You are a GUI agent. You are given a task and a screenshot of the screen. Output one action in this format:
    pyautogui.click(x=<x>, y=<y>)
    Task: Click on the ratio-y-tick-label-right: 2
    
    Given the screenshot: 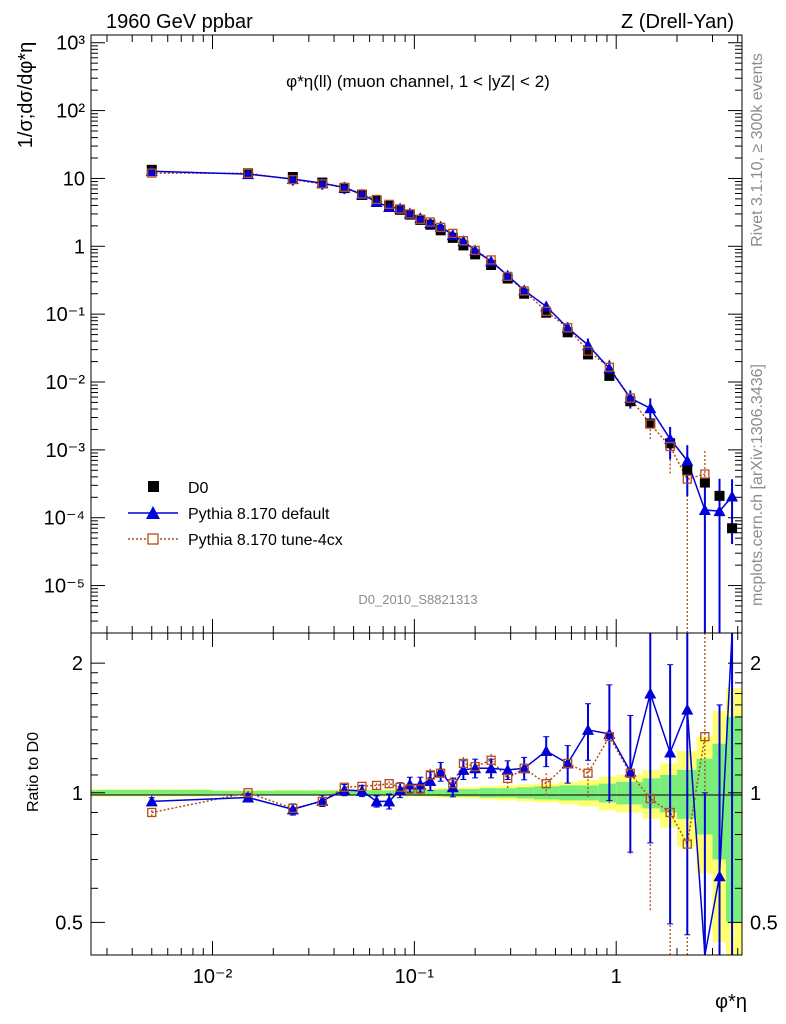 What is the action you would take?
    pyautogui.click(x=755, y=664)
    